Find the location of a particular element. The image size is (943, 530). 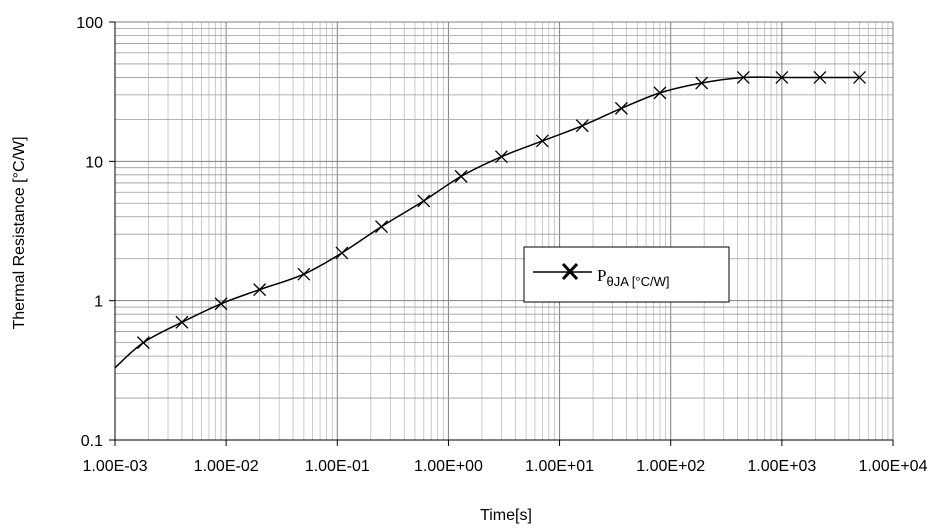

legend-label-main: P is located at coordinates (601, 275).